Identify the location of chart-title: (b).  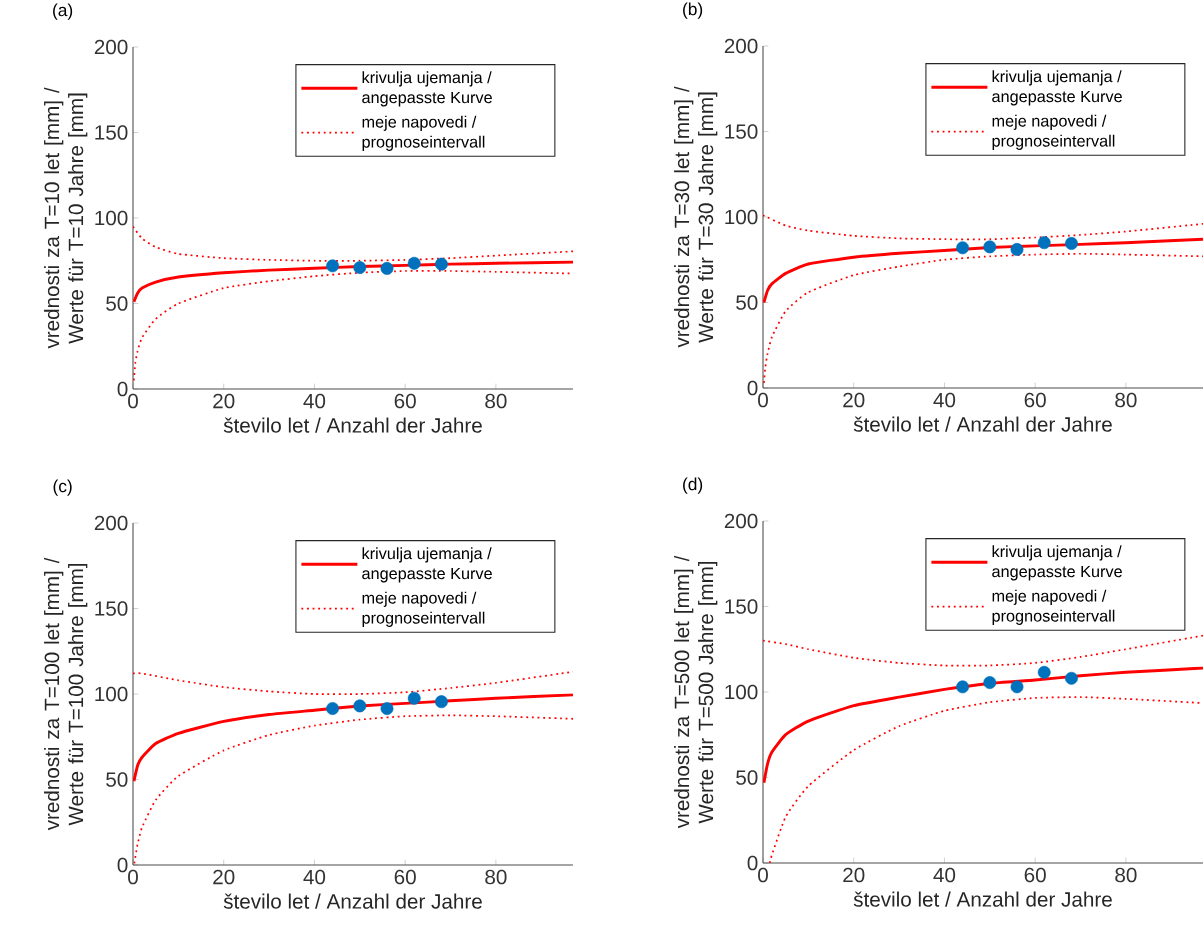
(693, 10).